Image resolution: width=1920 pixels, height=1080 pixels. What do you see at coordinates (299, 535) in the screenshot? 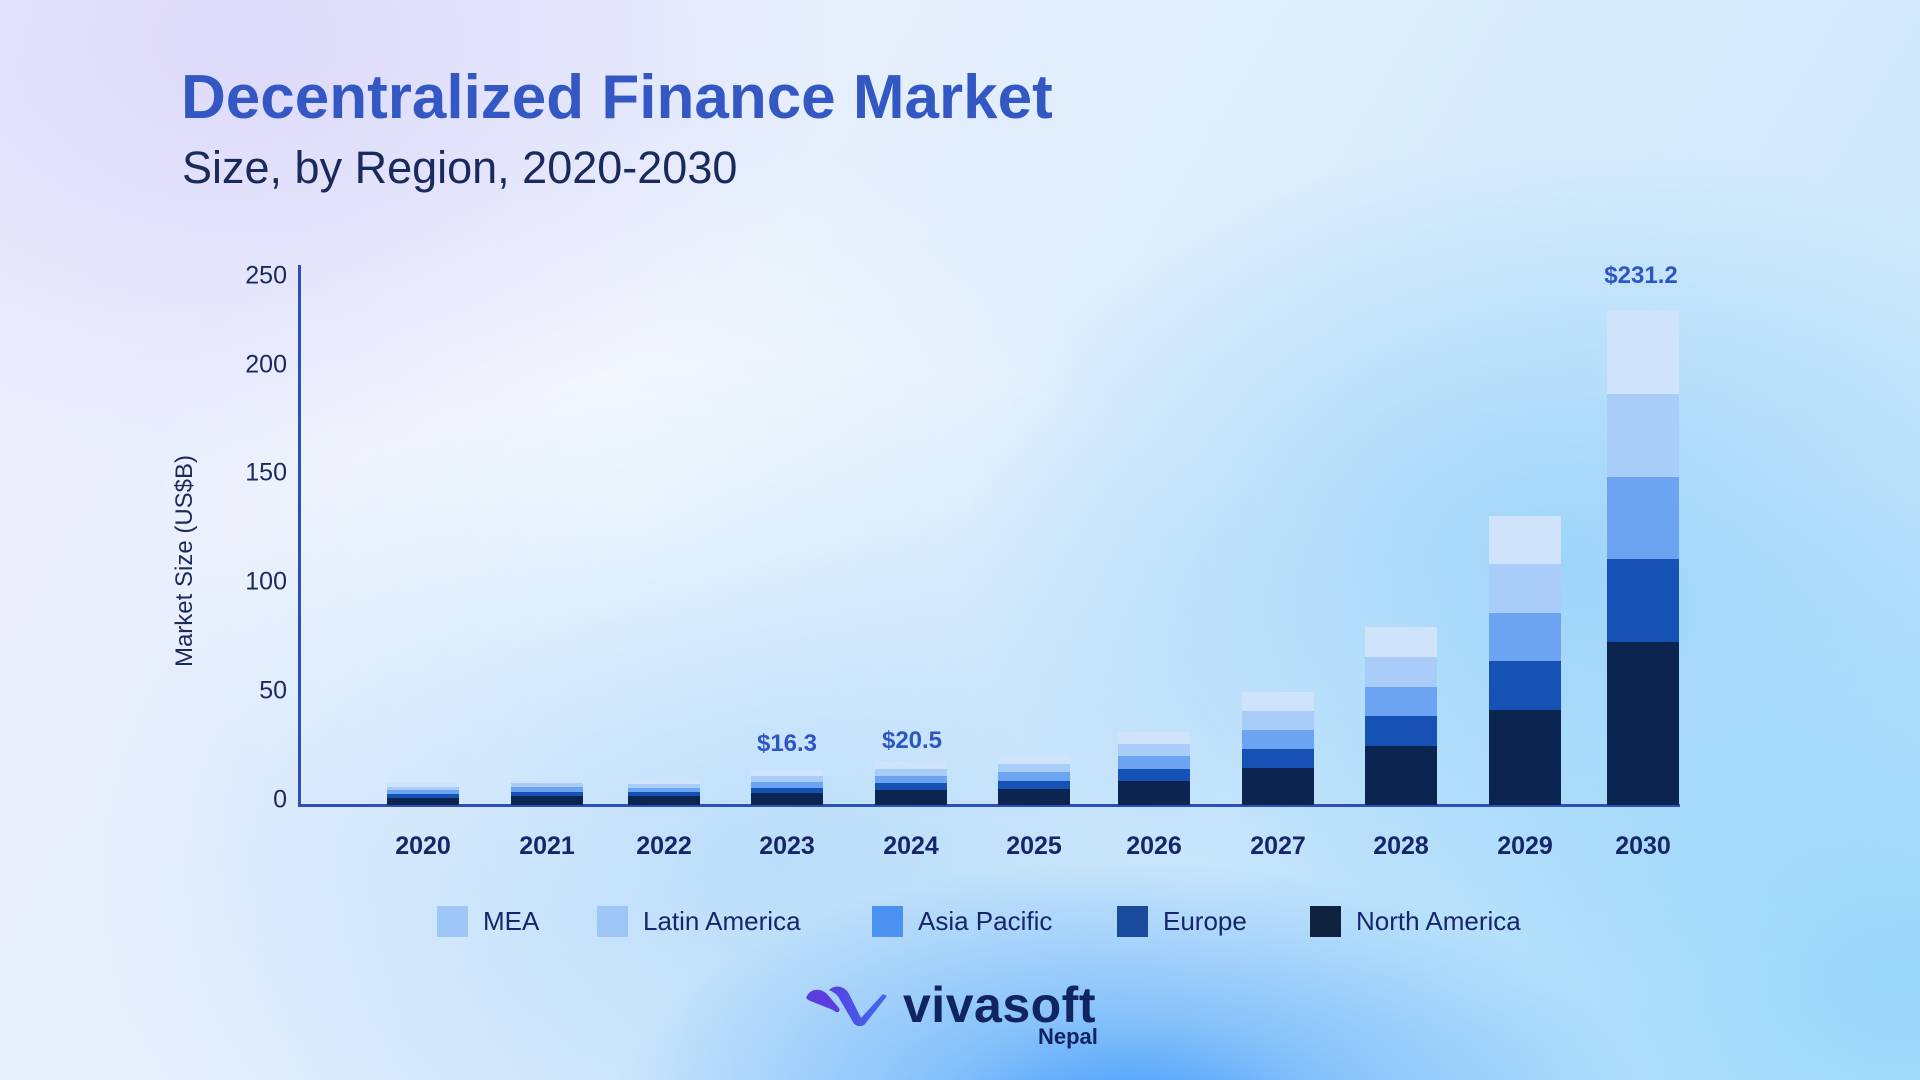
I see `y-axis-line` at bounding box center [299, 535].